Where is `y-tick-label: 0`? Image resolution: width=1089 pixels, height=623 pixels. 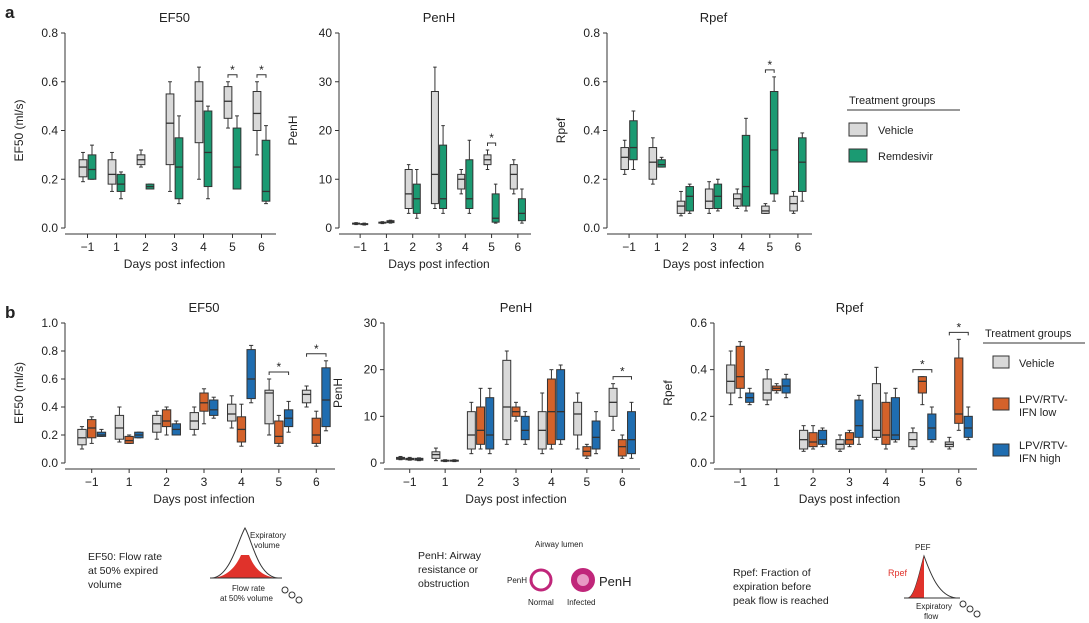
y-tick-label: 0 is located at coordinates (373, 463).